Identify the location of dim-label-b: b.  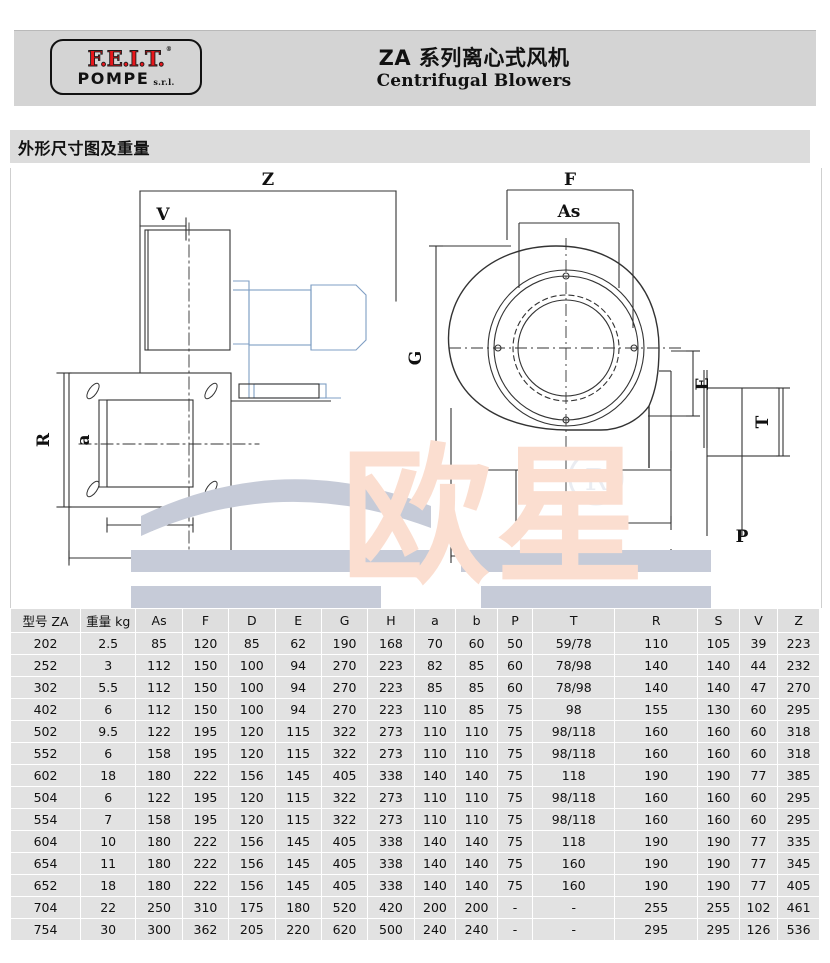
(150, 526).